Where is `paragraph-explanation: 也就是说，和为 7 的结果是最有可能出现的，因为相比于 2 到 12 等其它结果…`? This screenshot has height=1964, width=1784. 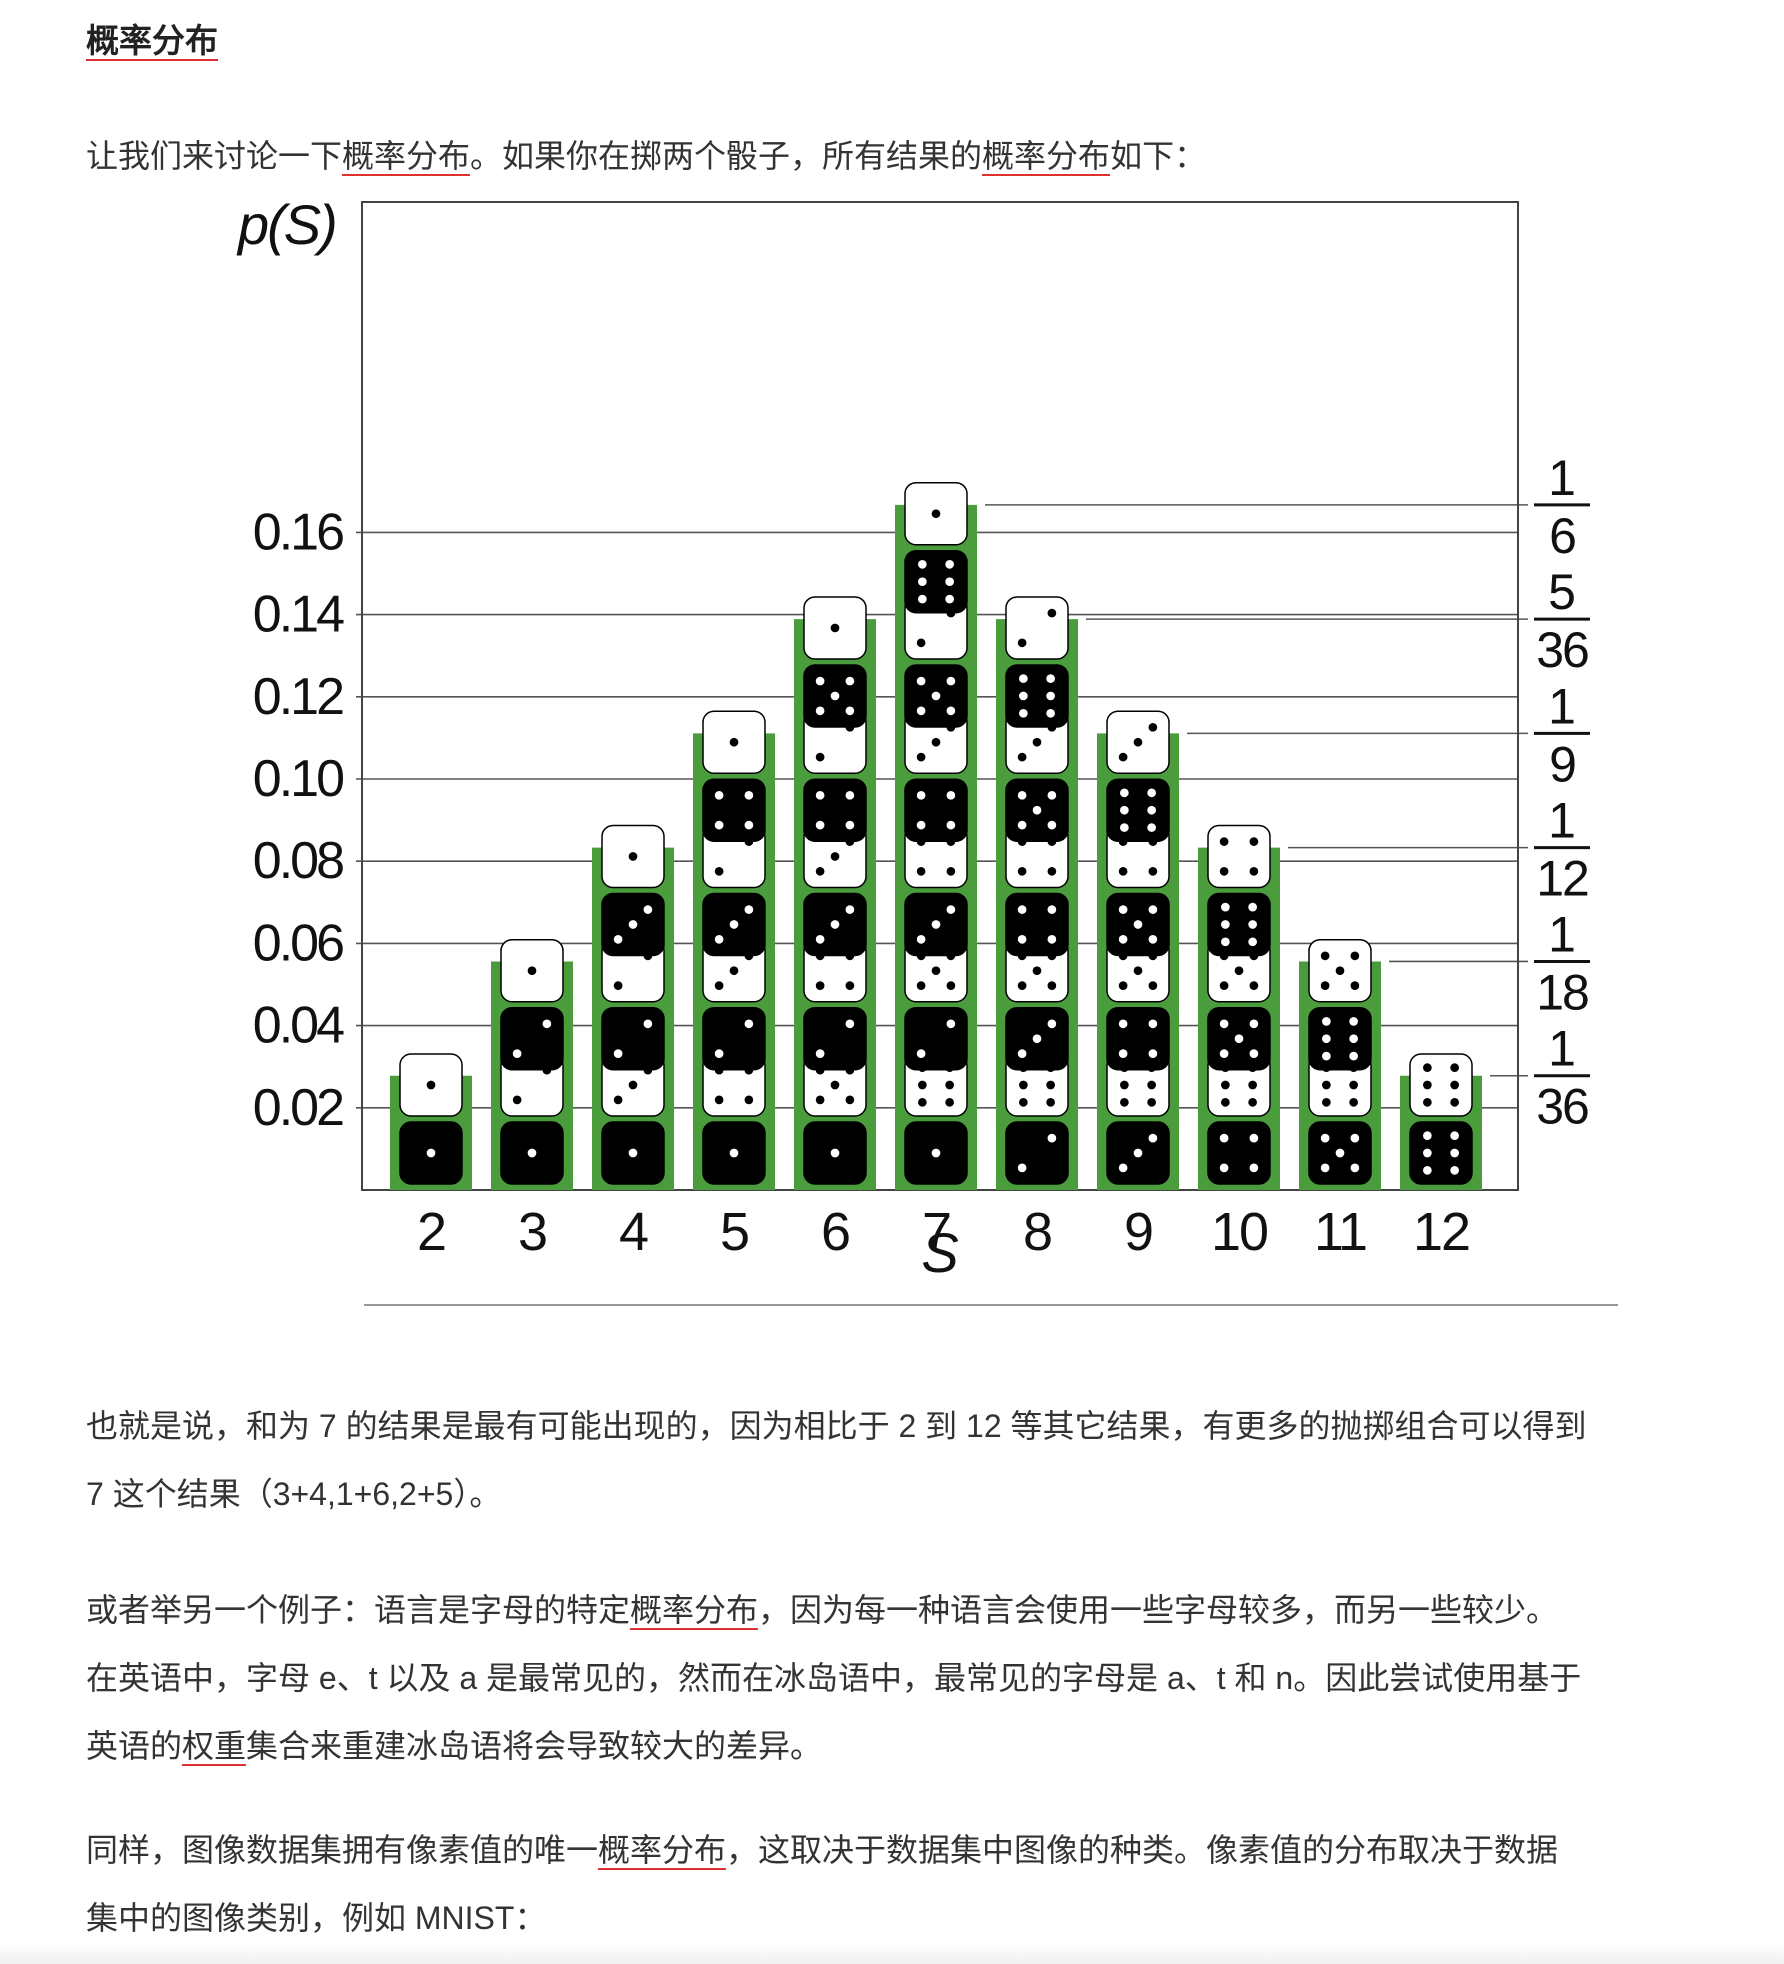 paragraph-explanation: 也就是说，和为 7 的结果是最有可能出现的，因为相比于 2 到 12 等其它结果… is located at coordinates (886, 1460).